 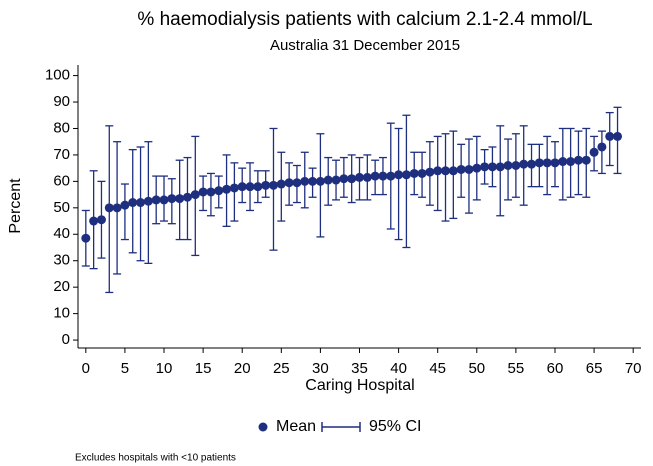 I want to click on legend-label: Mean, so click(x=296, y=426).